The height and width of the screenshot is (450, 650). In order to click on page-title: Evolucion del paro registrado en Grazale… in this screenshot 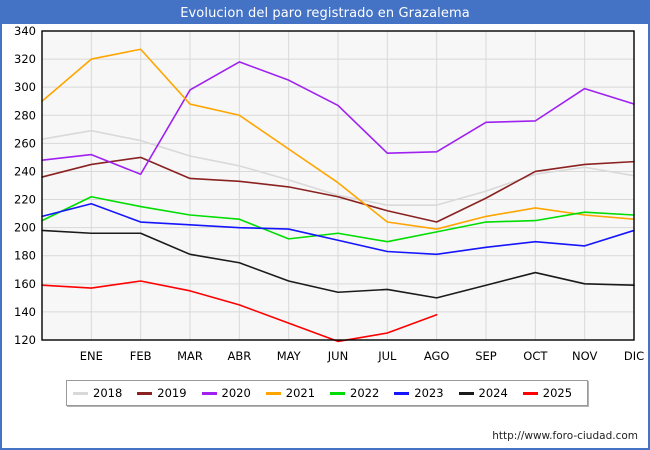, I will do `click(325, 13)`.